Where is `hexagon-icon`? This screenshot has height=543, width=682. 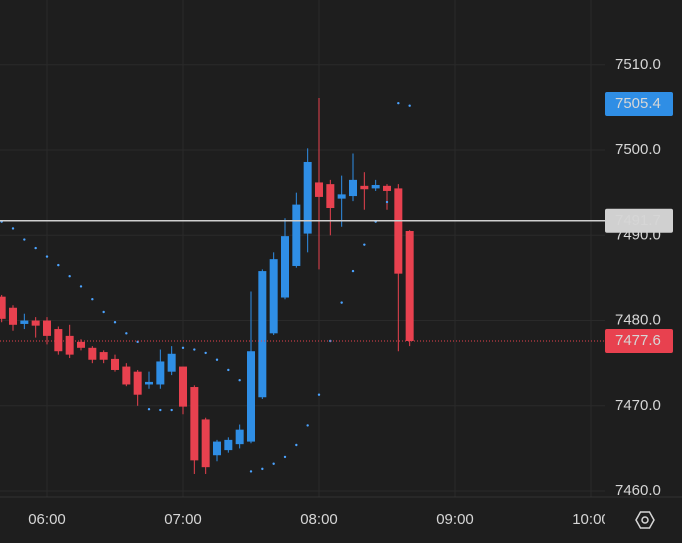
hexagon-icon is located at coordinates (645, 520).